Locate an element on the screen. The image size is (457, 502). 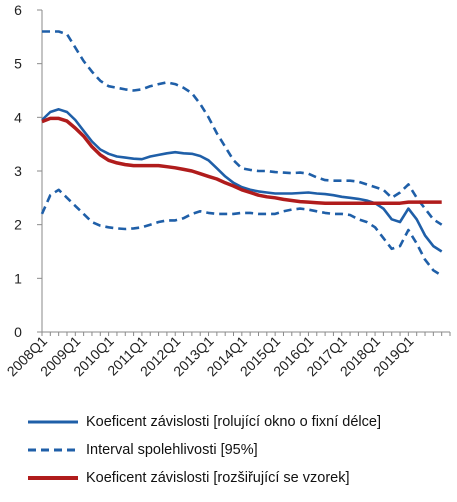
legend-swatch-dashed-blue is located at coordinates (53, 450).